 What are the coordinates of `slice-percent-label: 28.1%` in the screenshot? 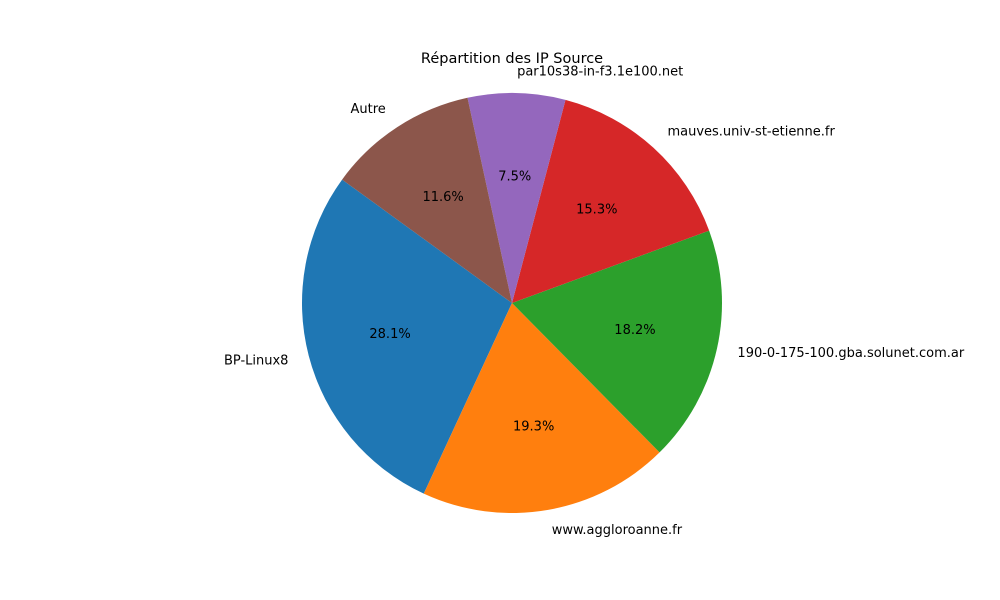 It's located at (389, 334).